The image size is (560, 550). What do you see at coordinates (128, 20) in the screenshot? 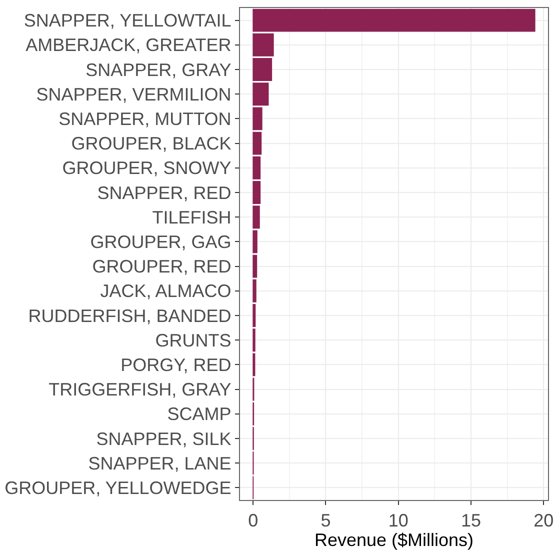
I see `y-tick-label: SNAPPER, YELLOWTAIL` at bounding box center [128, 20].